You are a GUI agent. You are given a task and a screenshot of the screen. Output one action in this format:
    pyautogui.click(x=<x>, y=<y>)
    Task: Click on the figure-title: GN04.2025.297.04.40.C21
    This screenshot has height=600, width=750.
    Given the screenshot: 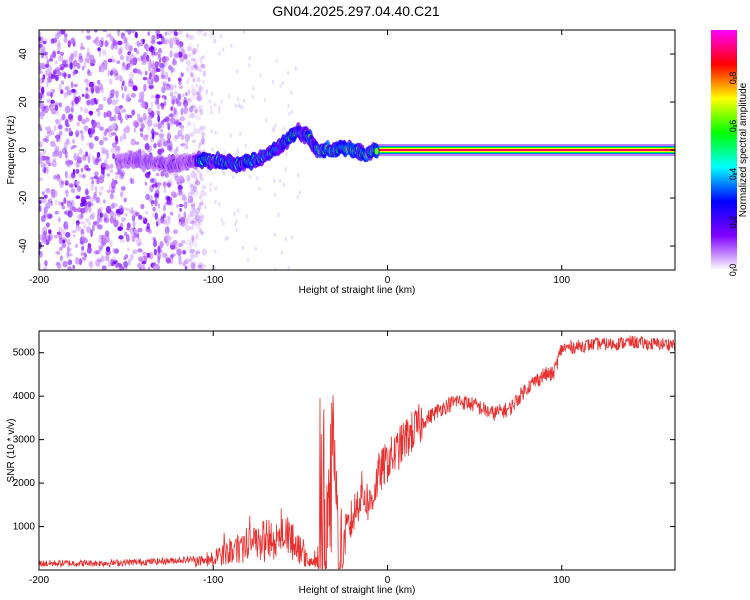 What is the action you would take?
    pyautogui.click(x=356, y=11)
    